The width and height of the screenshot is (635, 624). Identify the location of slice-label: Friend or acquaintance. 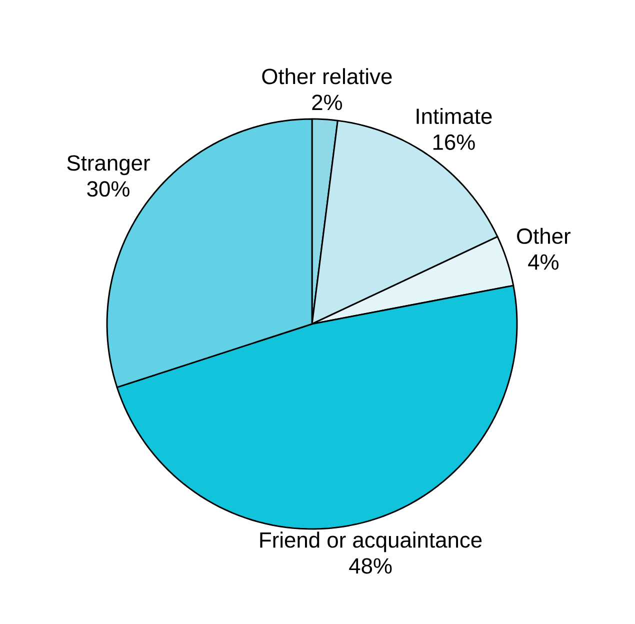
(371, 542).